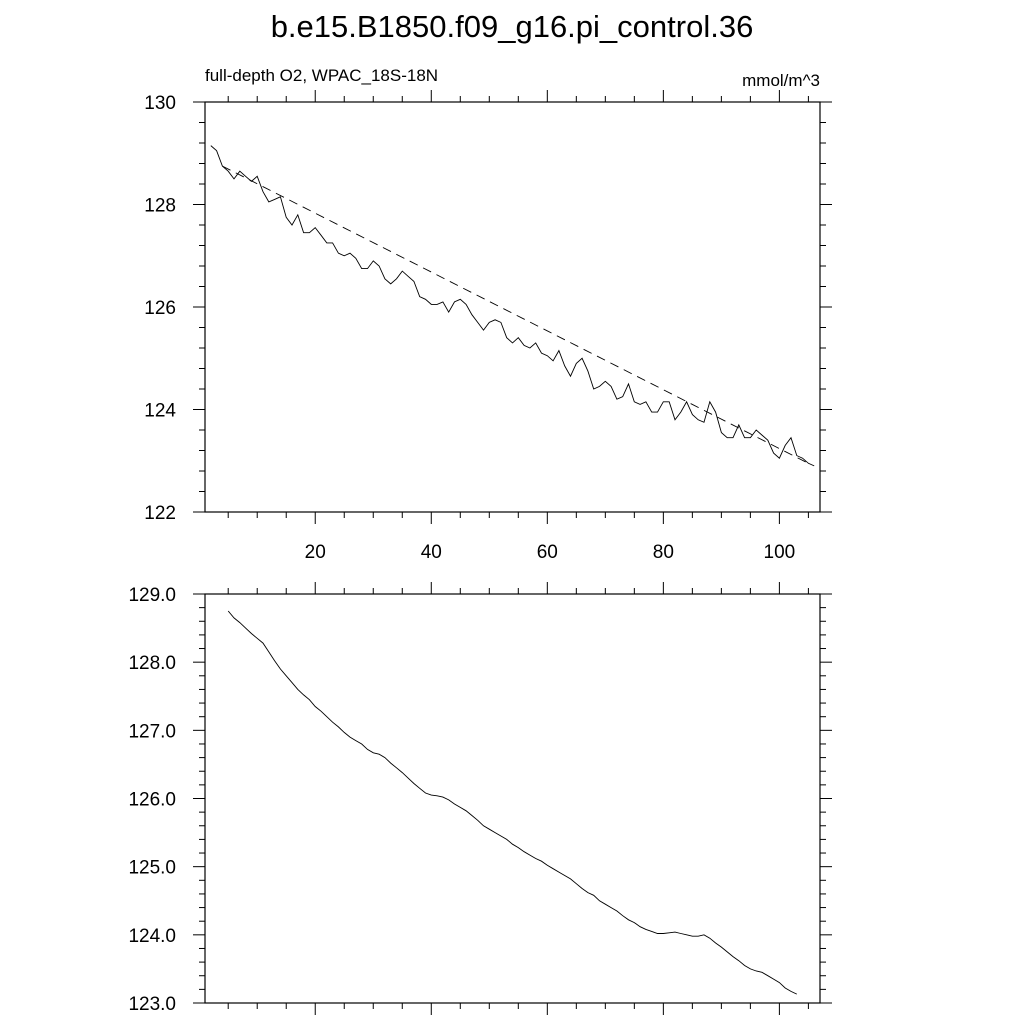  Describe the element at coordinates (431, 552) in the screenshot. I see `x-tick-label: 40` at that location.